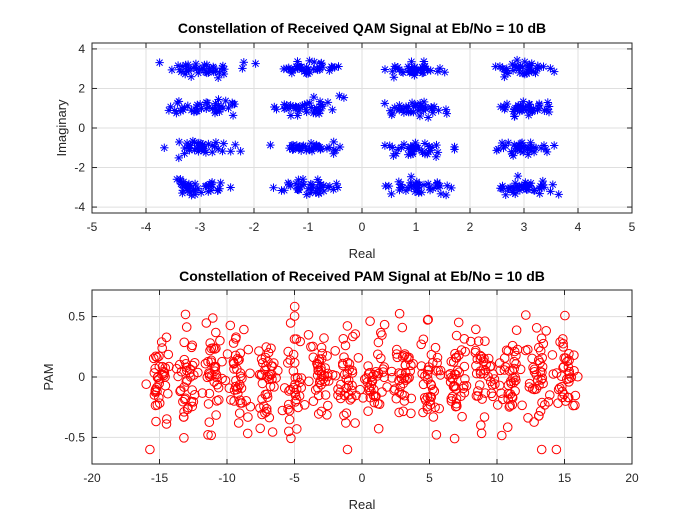 The image size is (700, 525). Describe the element at coordinates (429, 478) in the screenshot. I see `pam-x-tick-label: 5` at that location.